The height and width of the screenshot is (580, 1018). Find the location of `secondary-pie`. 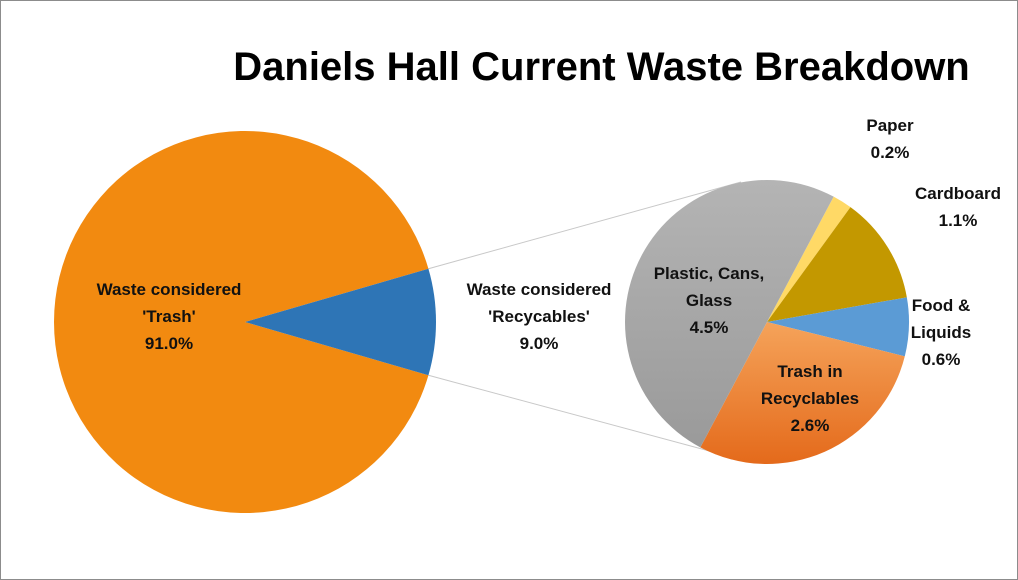

secondary-pie is located at coordinates (767, 322).